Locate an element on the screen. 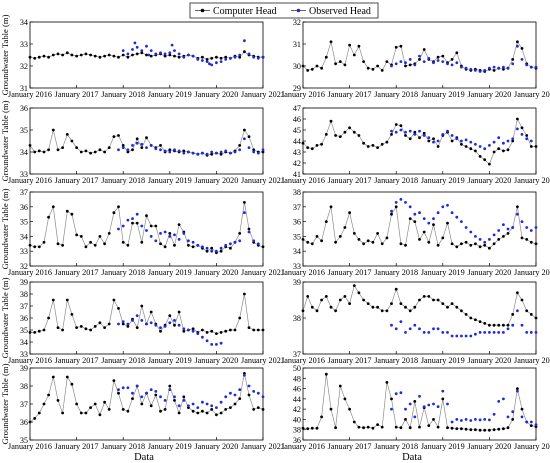 This screenshot has width=550, height=463. legend-box is located at coordinates (284, 10).